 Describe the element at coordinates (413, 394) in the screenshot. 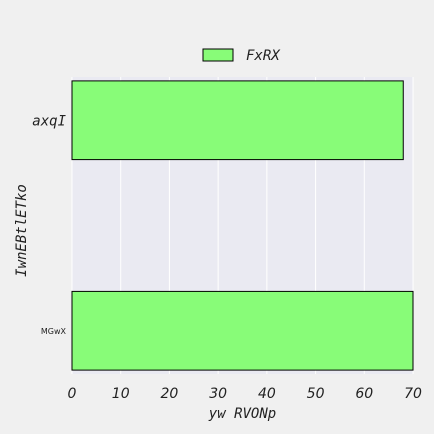

I see `x-tick-label: 70` at that location.